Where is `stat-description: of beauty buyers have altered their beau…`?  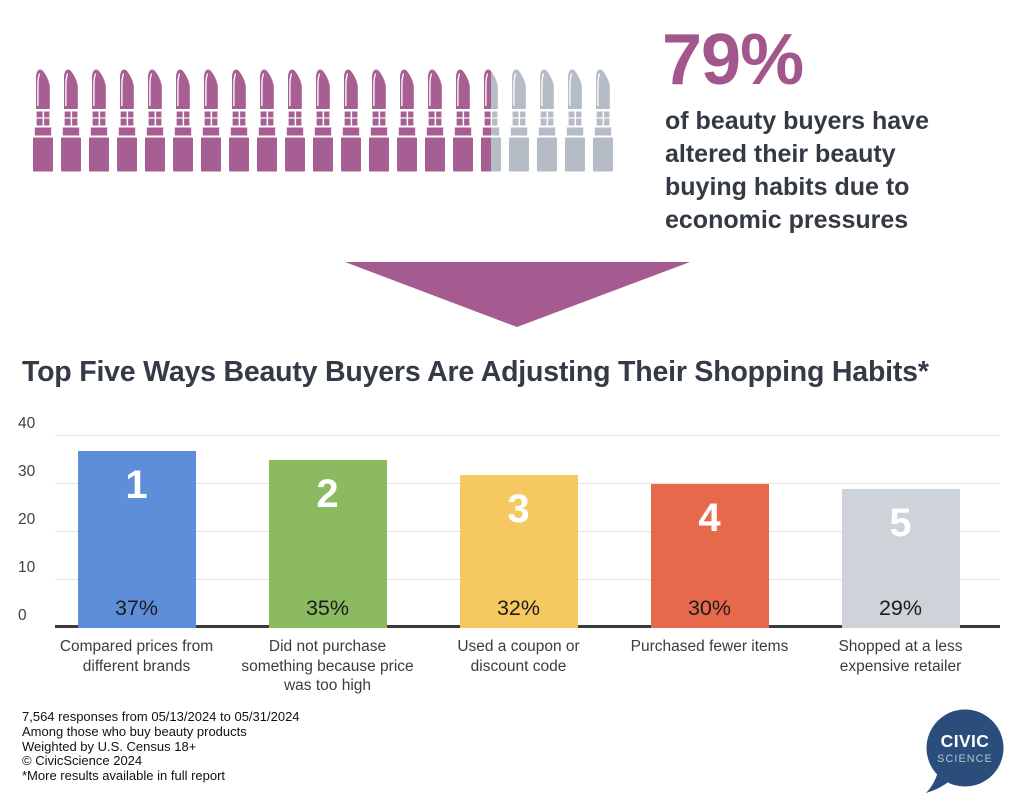
stat-description: of beauty buyers have altered their beau… is located at coordinates (797, 170).